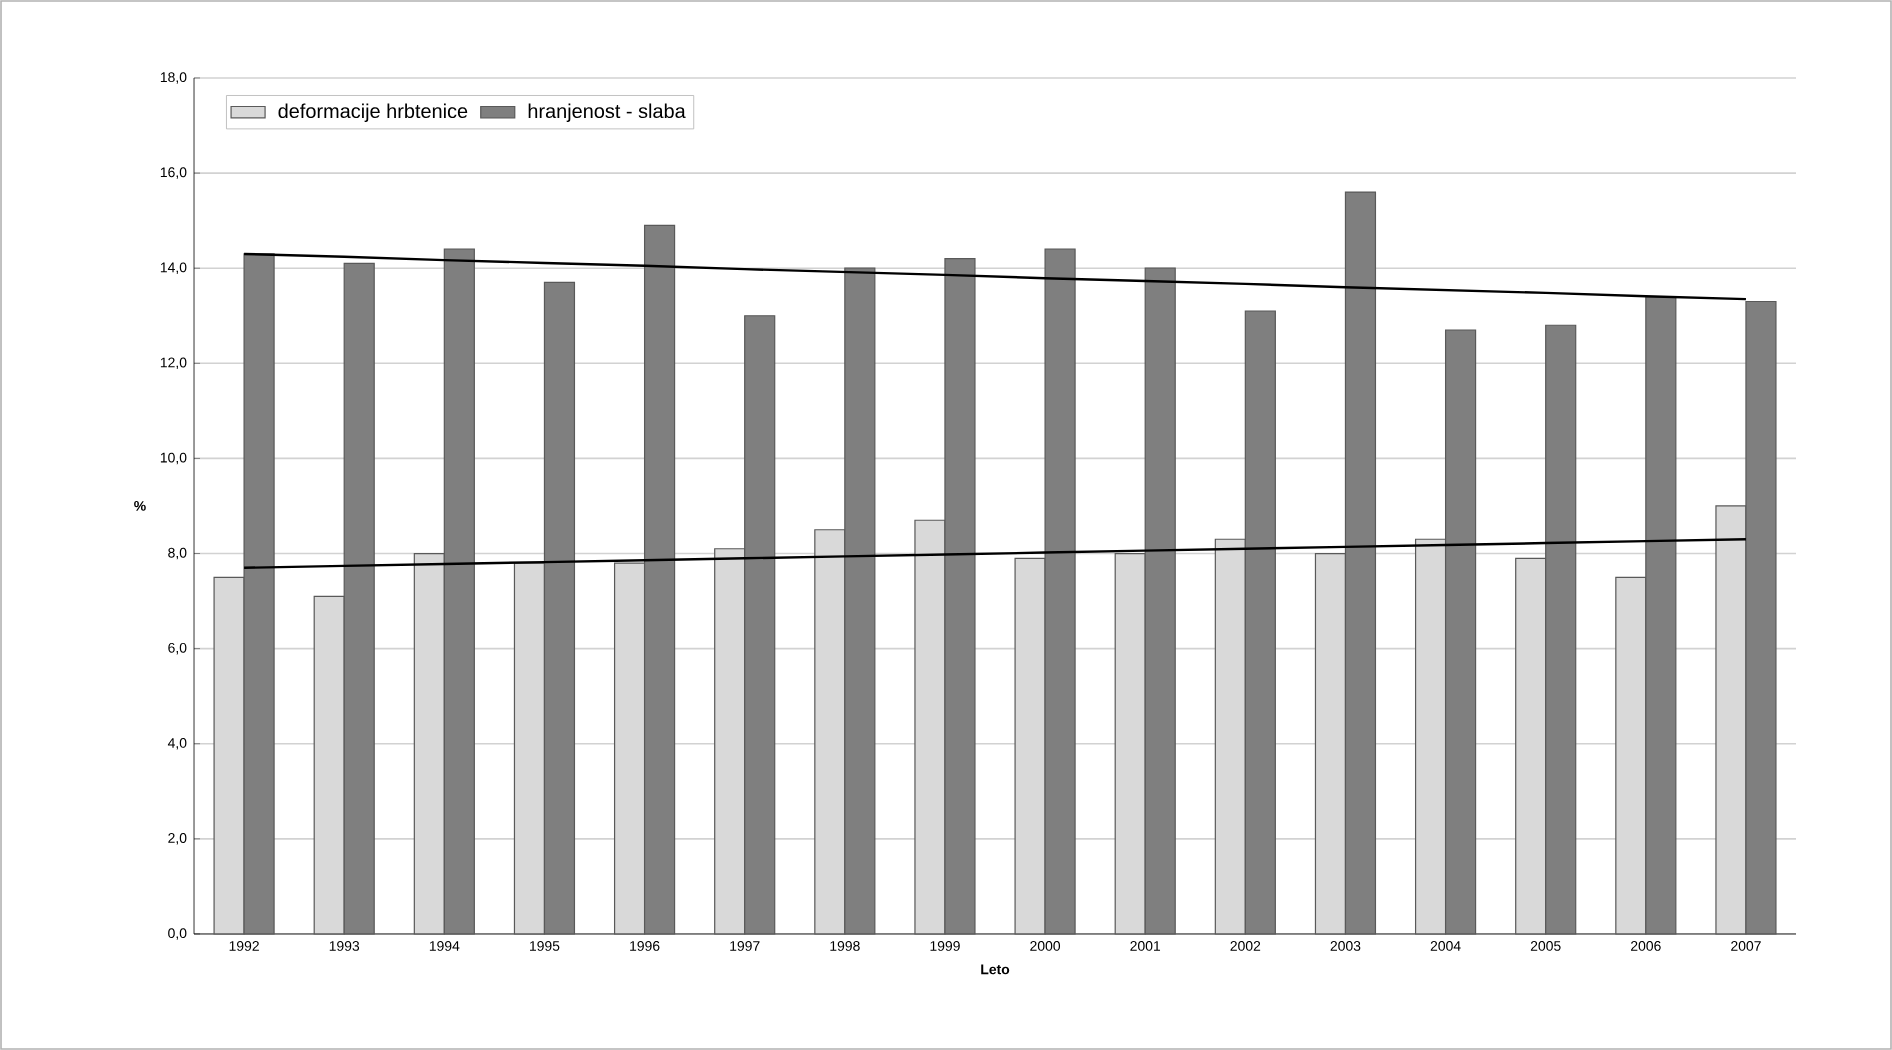 This screenshot has width=1892, height=1050. I want to click on legend-label: hranjenost - slaba, so click(607, 113).